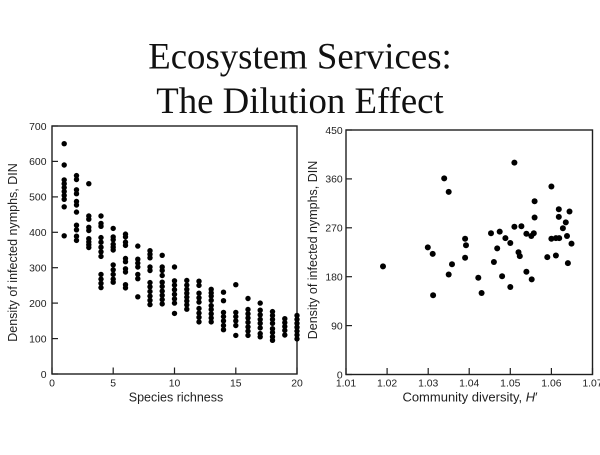 Image resolution: width=600 pixels, height=455 pixels. I want to click on svg-text: 15, so click(236, 383).